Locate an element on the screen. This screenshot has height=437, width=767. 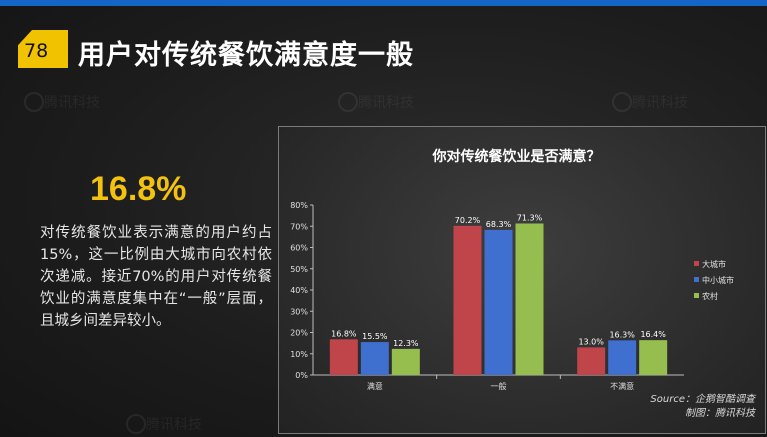
highlight-stat: 16.8% is located at coordinates (138, 189).